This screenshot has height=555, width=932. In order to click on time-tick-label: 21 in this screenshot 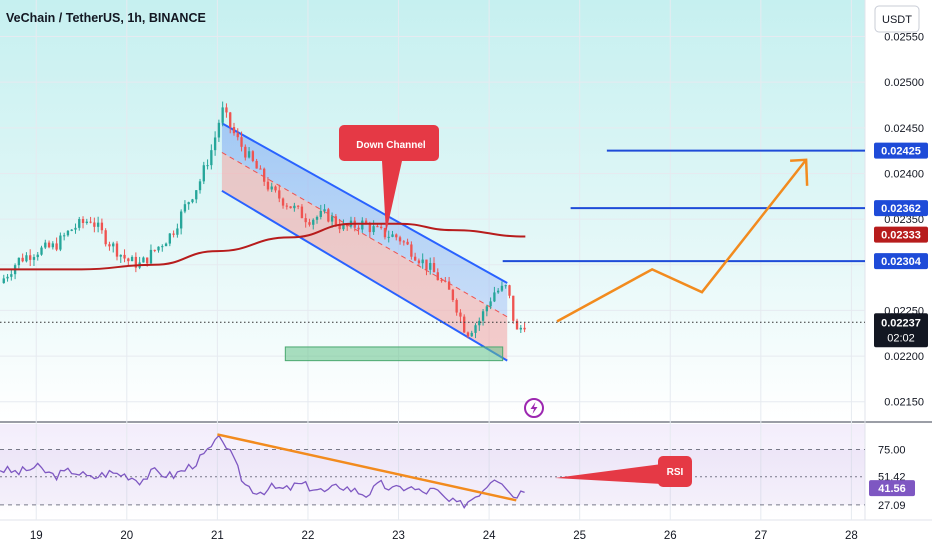, I will do `click(217, 536)`.